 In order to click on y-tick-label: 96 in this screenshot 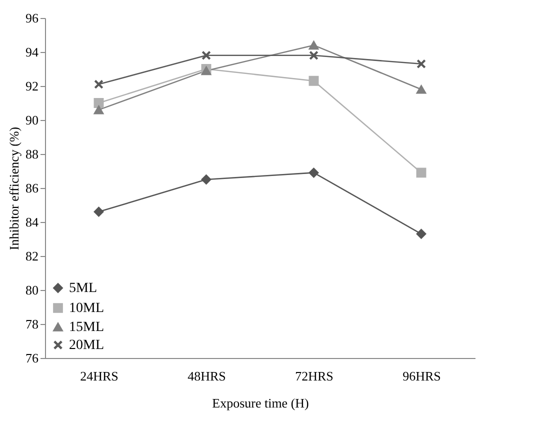, I will do `click(32, 18)`.